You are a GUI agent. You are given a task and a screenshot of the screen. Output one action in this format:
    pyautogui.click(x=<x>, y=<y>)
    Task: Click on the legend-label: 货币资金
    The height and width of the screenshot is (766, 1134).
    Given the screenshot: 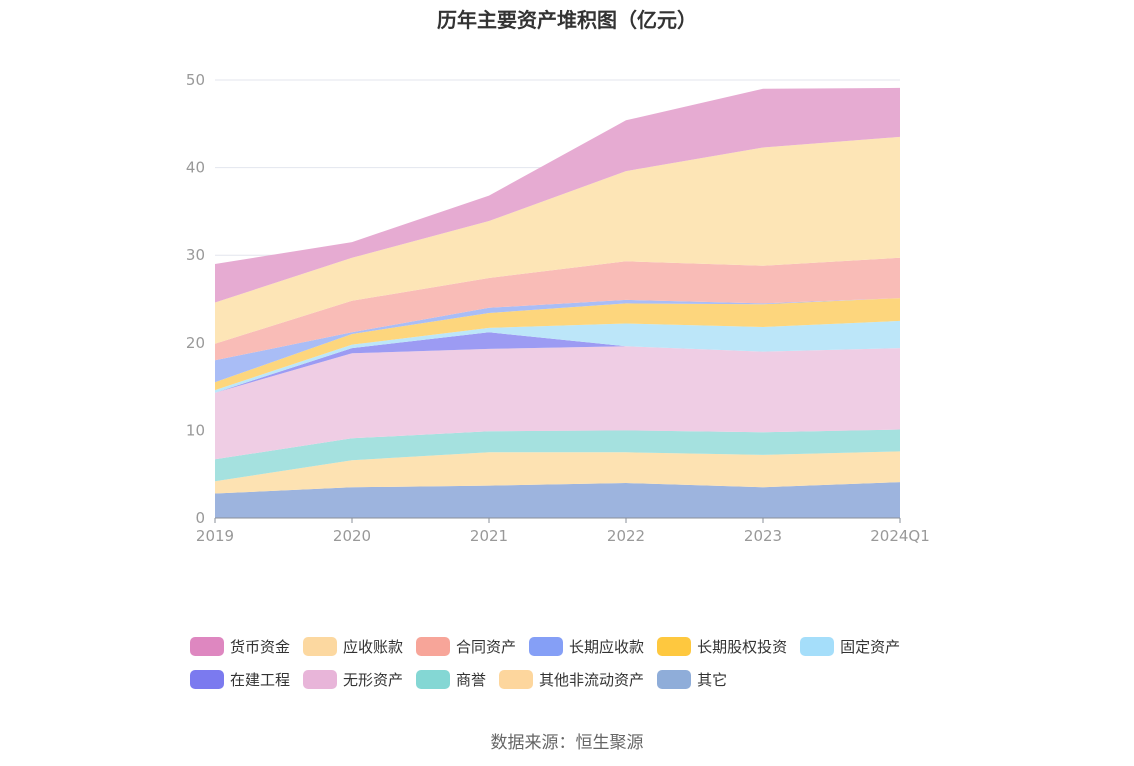 What is the action you would take?
    pyautogui.click(x=260, y=647)
    